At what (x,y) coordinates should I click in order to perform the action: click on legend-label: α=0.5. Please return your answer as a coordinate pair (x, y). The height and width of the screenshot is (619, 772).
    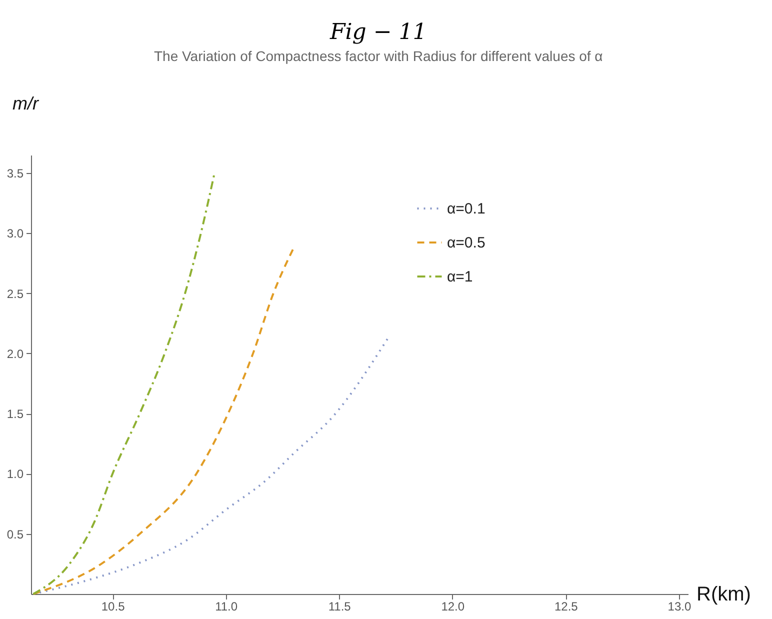
    Looking at the image, I should click on (466, 243).